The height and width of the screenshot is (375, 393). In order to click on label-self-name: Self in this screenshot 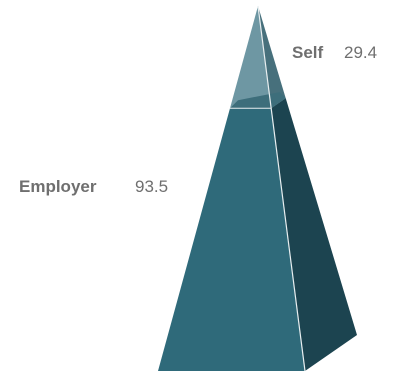, I will do `click(308, 52)`.